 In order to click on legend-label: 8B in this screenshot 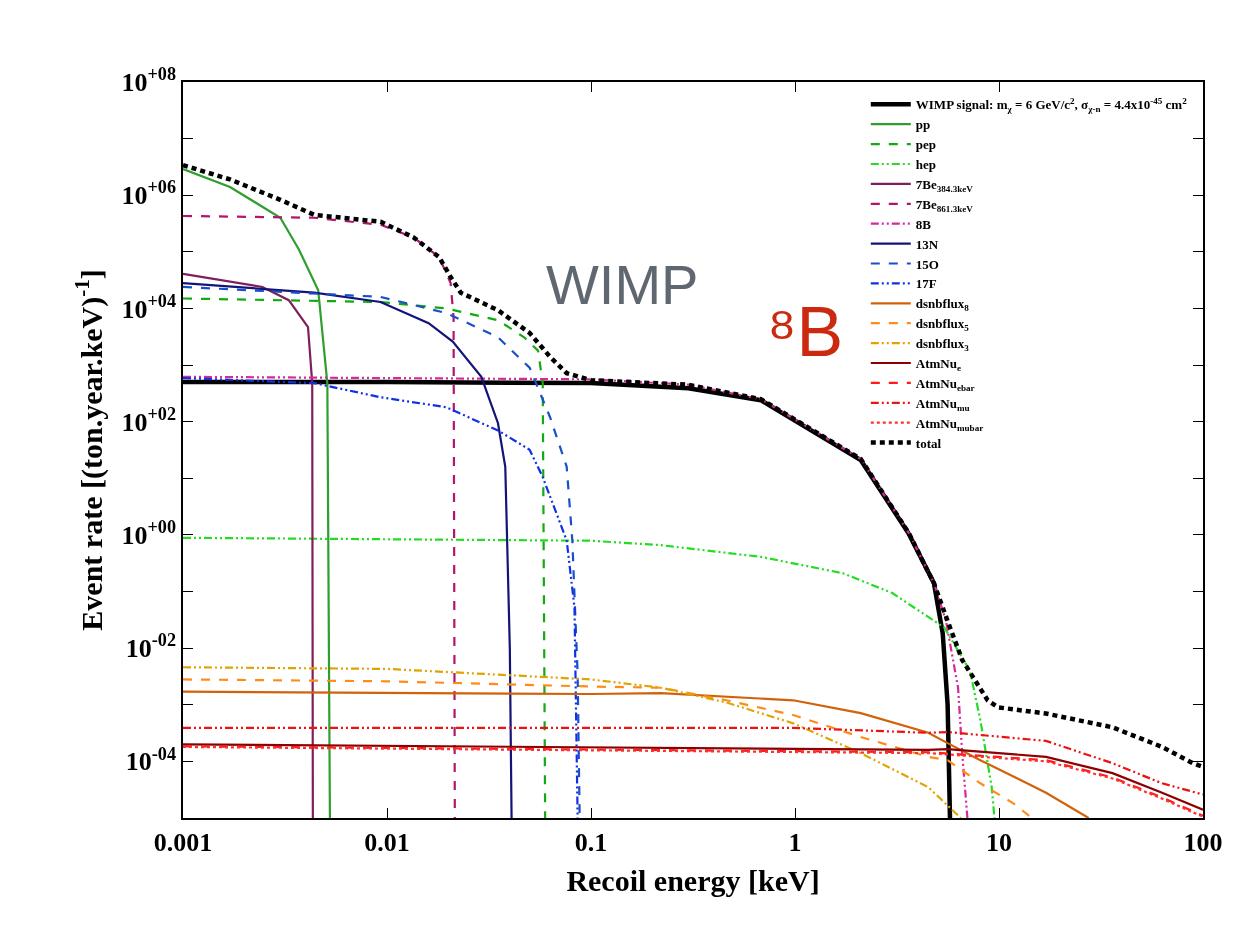, I will do `click(923, 224)`.